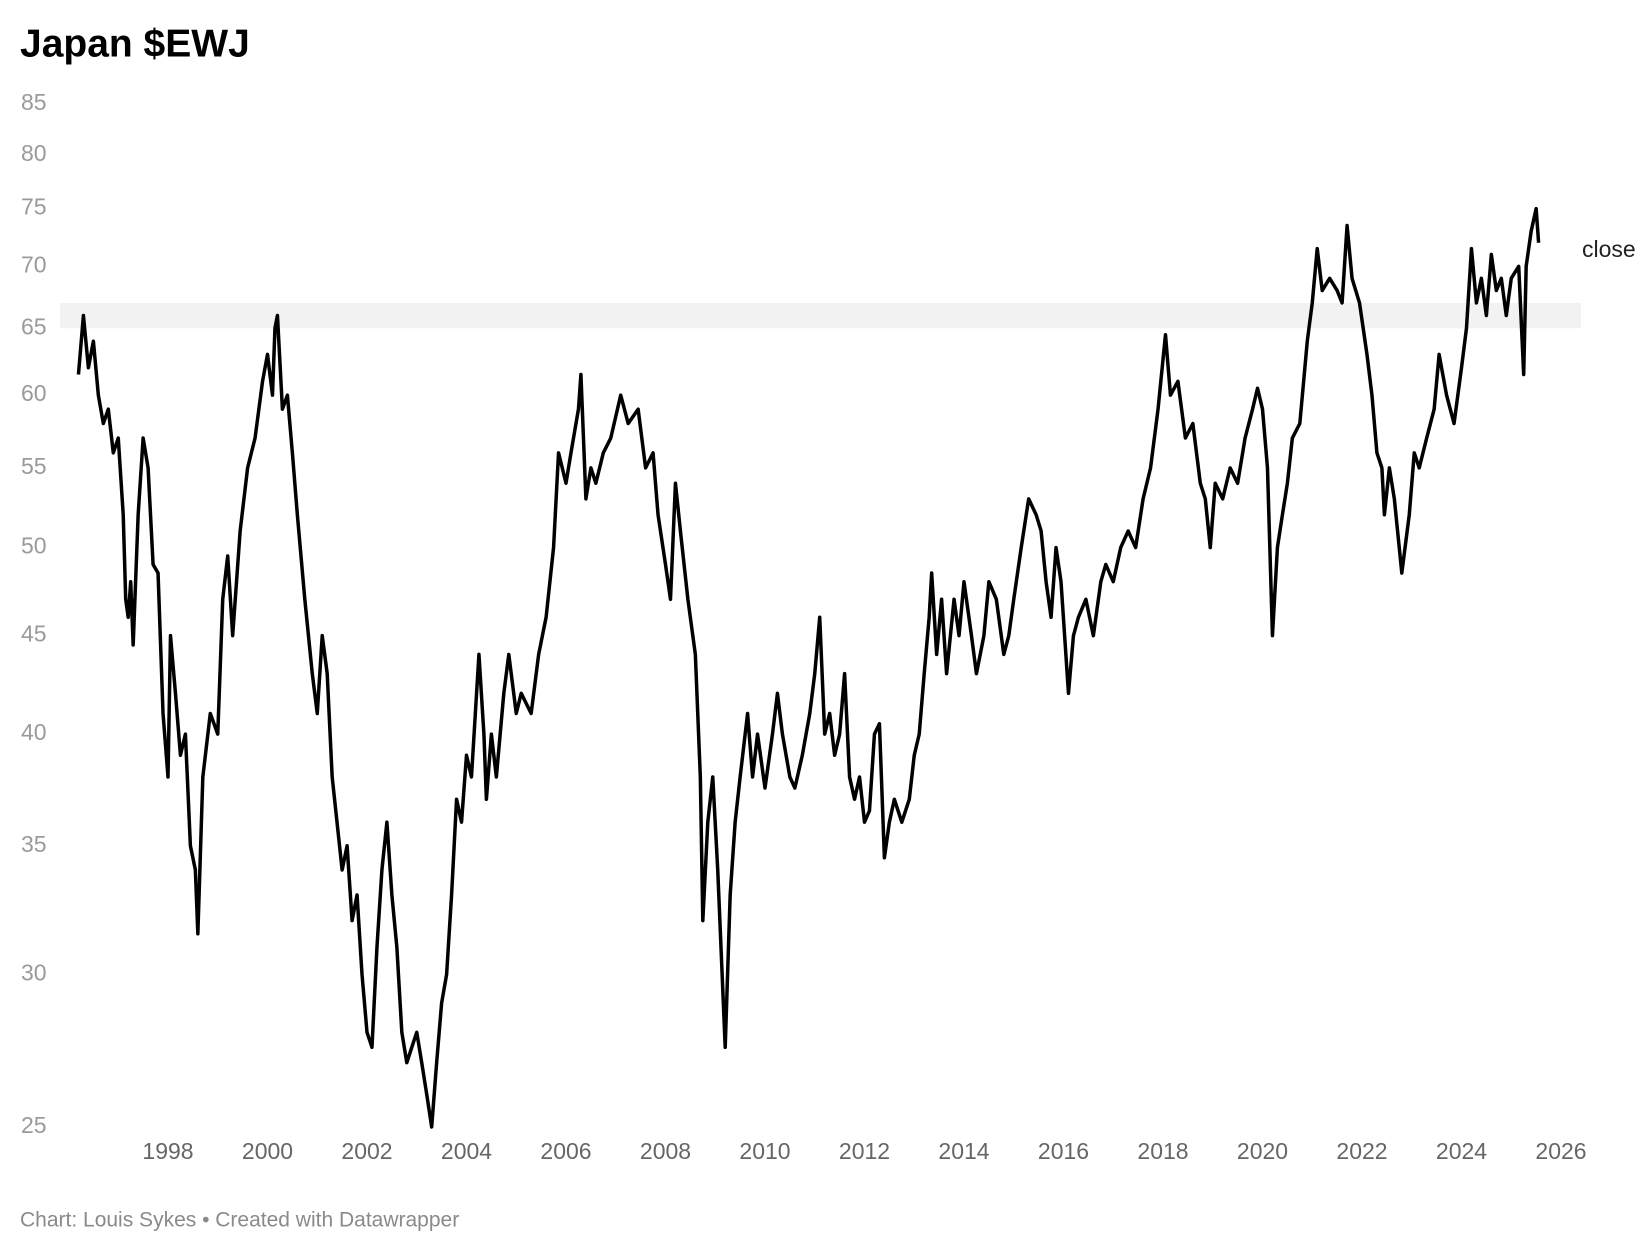 This screenshot has height=1248, width=1652. I want to click on x-tick-label: 2008, so click(665, 1151).